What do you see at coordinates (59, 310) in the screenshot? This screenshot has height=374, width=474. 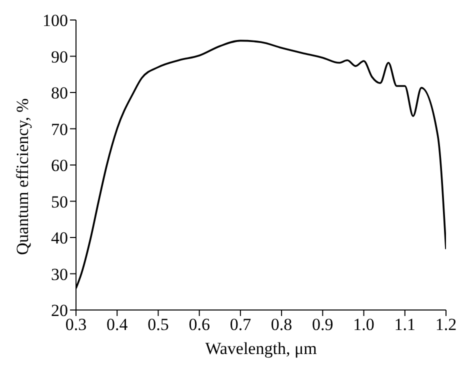 I see `y-tick-label: 20` at bounding box center [59, 310].